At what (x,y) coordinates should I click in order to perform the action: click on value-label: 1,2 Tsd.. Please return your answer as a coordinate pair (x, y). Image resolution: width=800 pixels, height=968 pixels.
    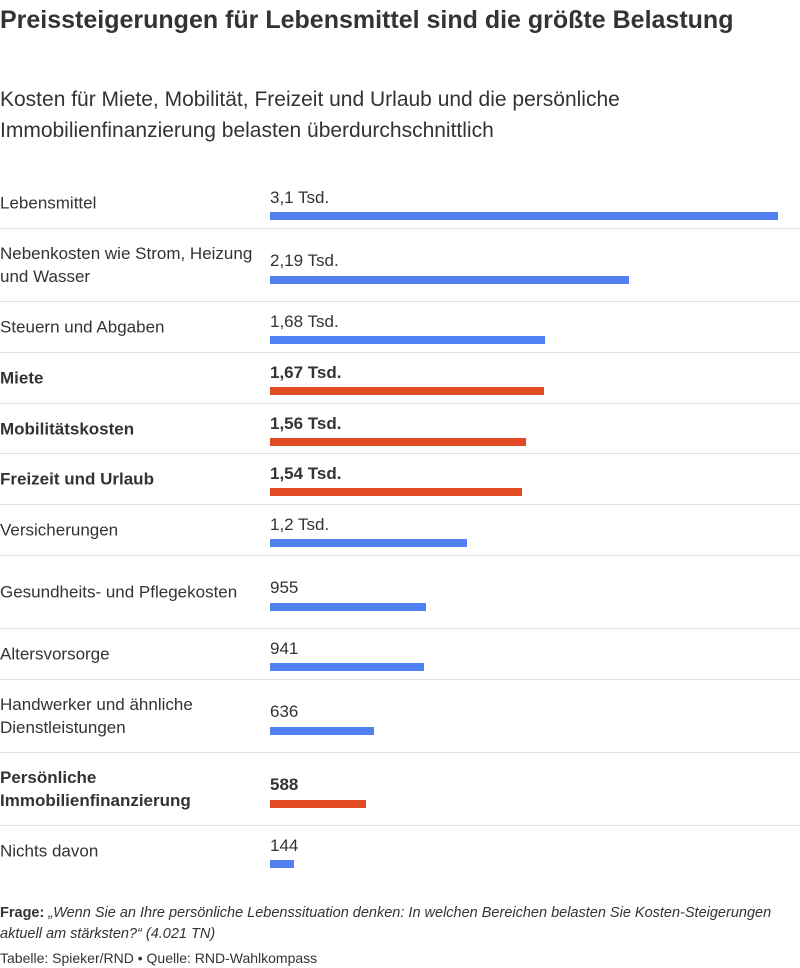
    Looking at the image, I should click on (300, 524).